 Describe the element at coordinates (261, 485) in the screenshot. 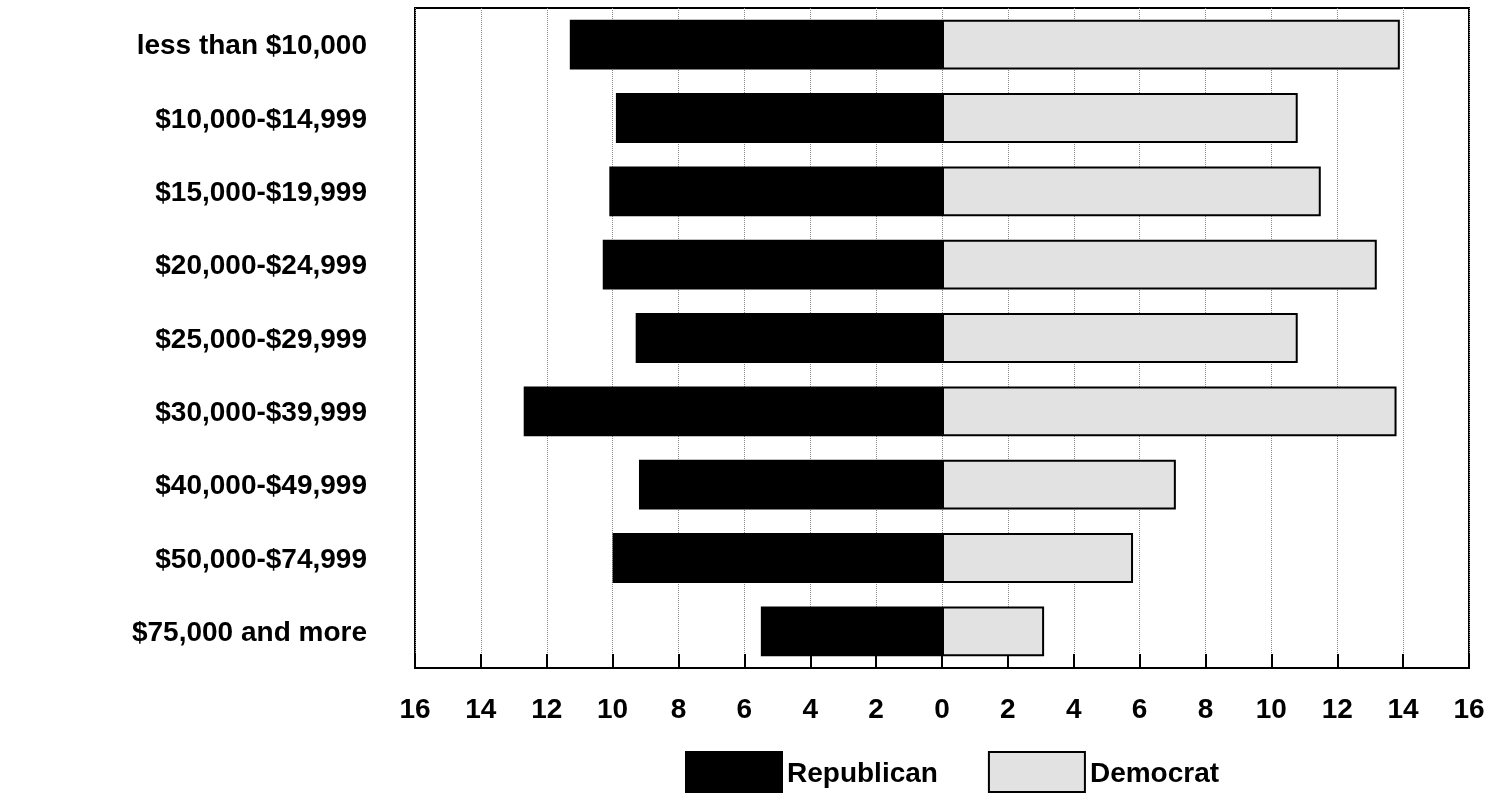

I see `y-tick-label: $40,000-$49,999` at that location.